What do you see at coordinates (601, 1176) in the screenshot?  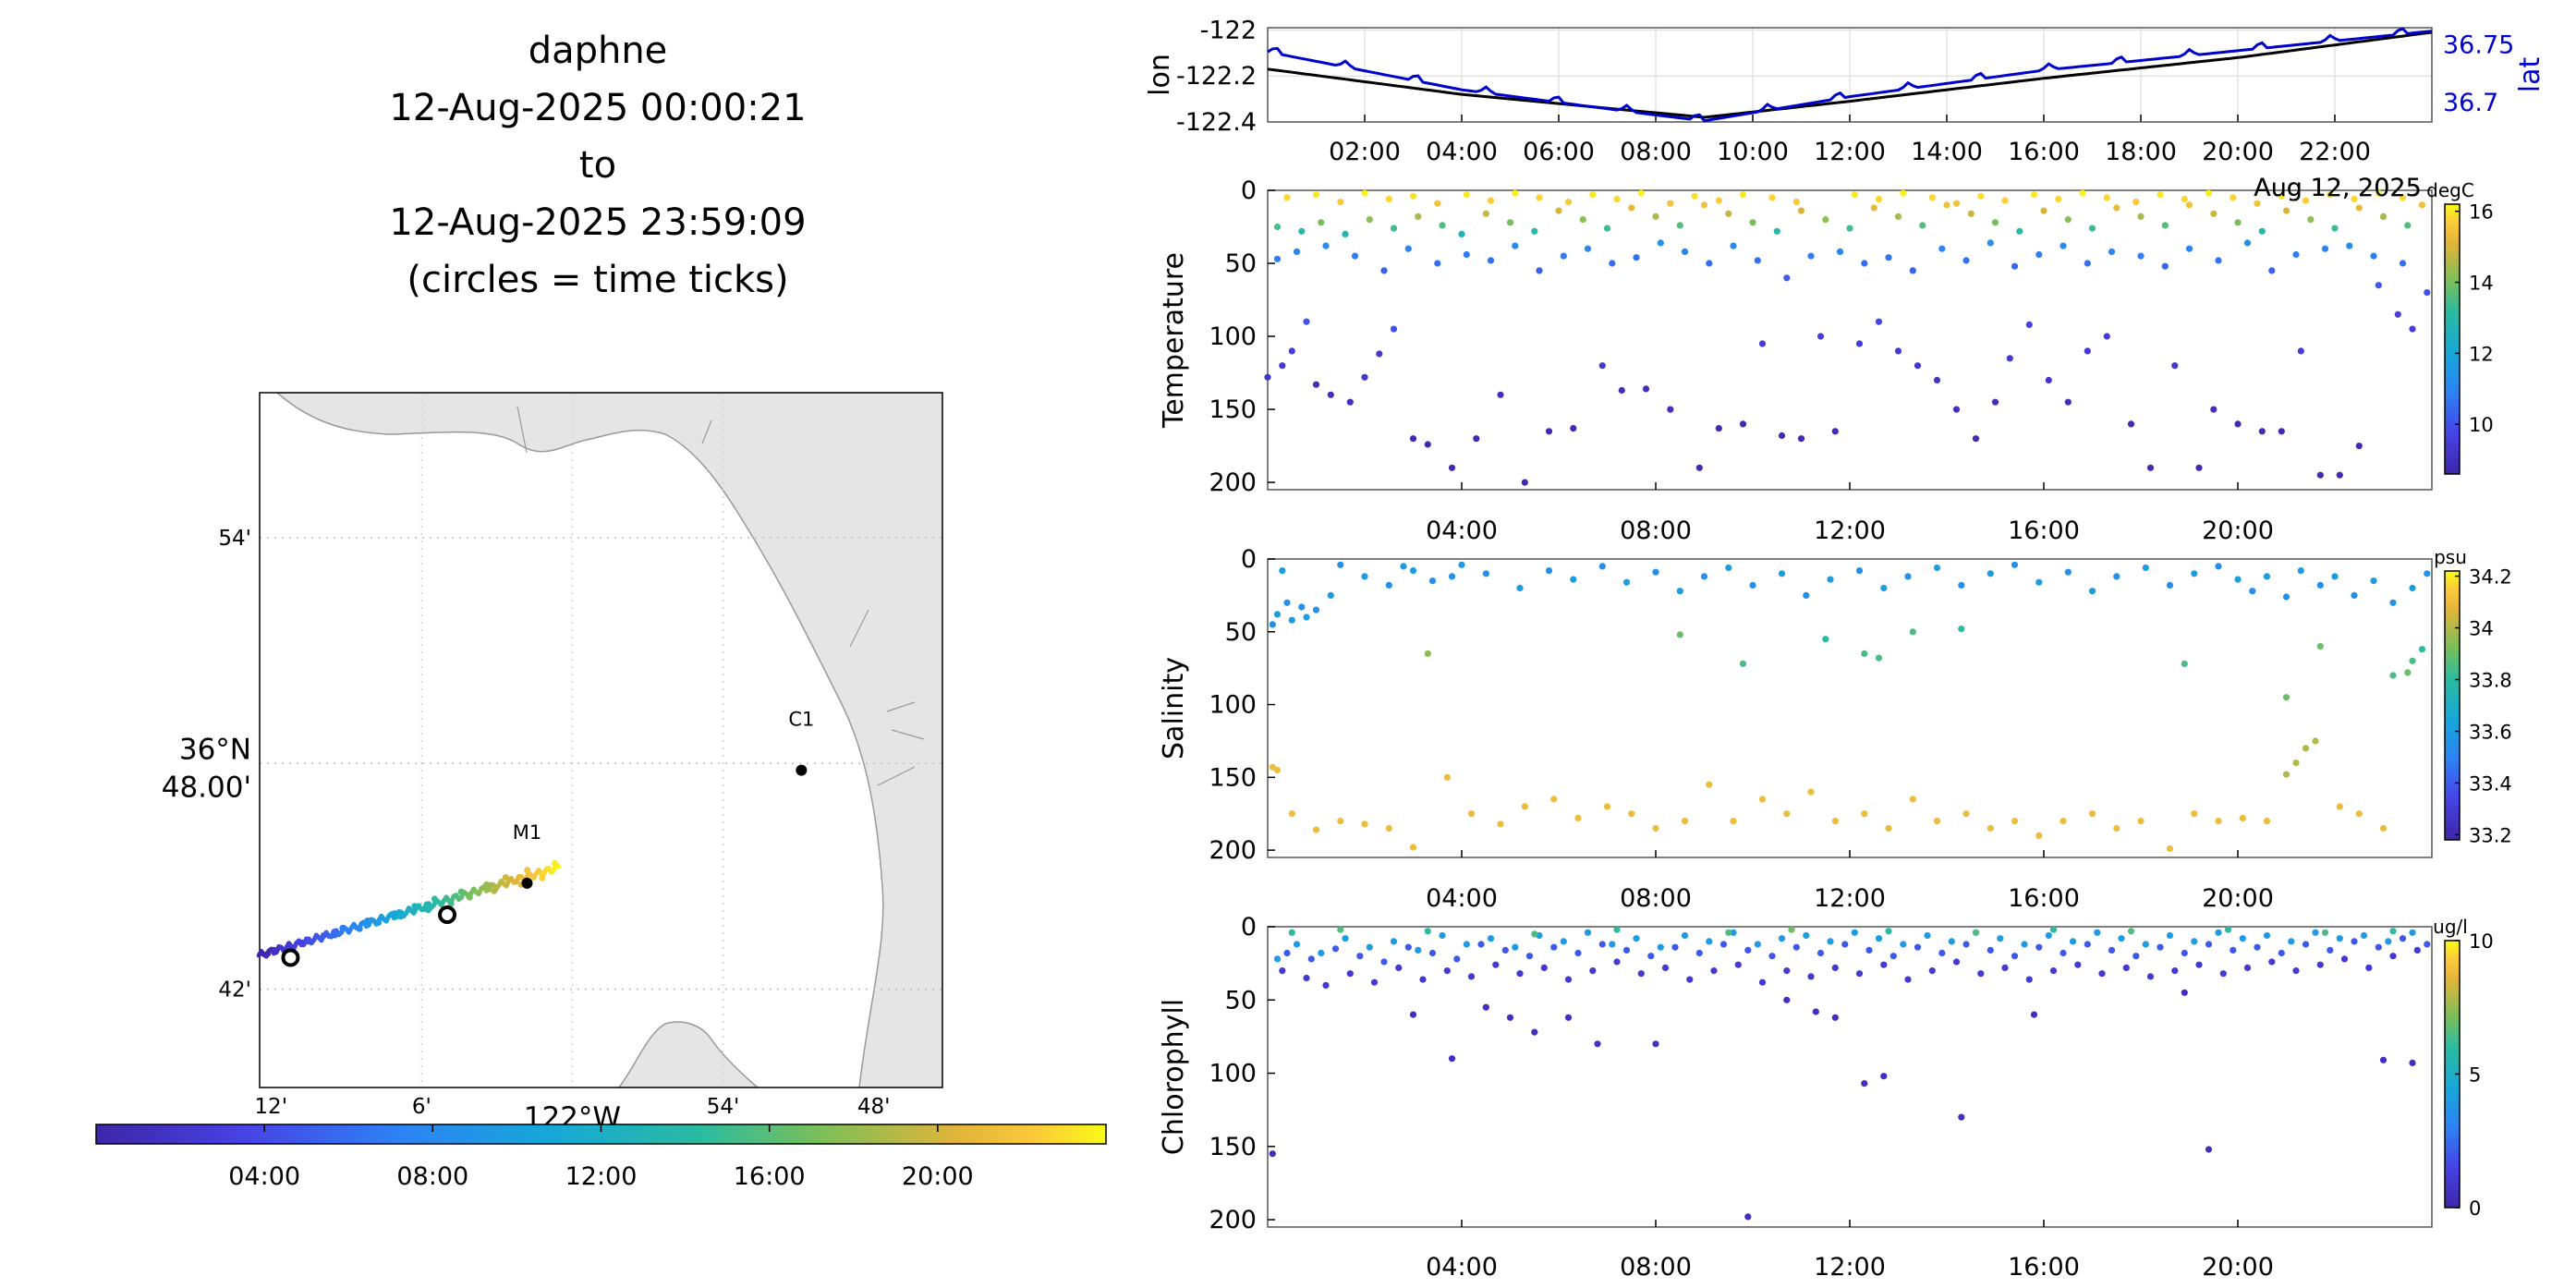 I see `colorbar-tick-label: 12:00` at bounding box center [601, 1176].